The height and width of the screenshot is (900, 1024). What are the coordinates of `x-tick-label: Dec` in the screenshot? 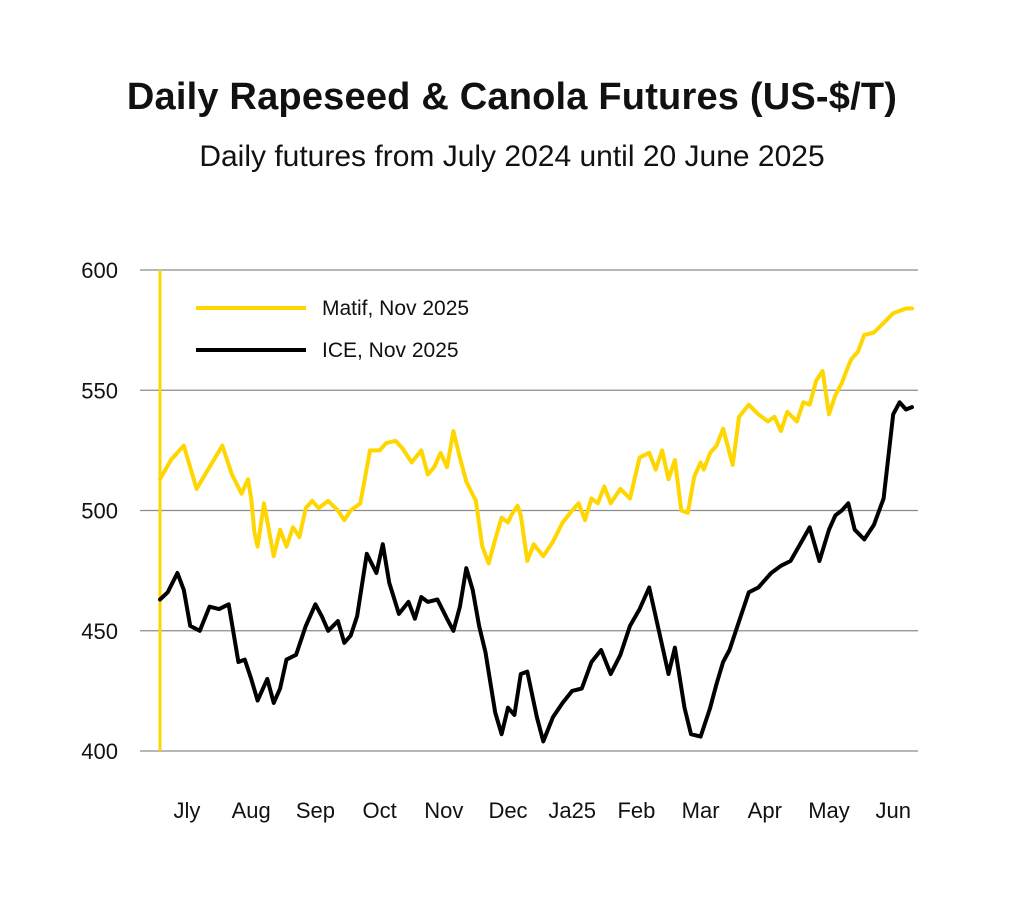 It's located at (507, 810).